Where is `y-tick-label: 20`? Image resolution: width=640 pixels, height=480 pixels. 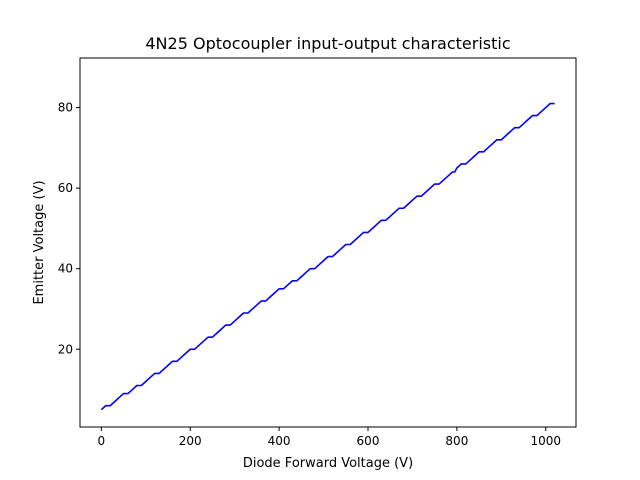
y-tick-label: 20 is located at coordinates (65, 349).